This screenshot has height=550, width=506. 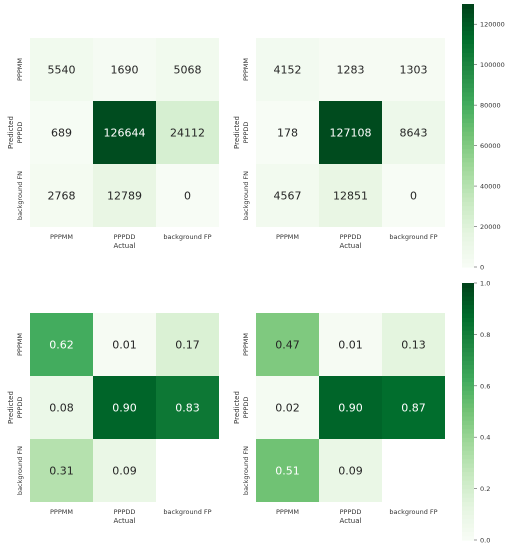 I want to click on x-axis-label-0: Actual, so click(x=125, y=246).